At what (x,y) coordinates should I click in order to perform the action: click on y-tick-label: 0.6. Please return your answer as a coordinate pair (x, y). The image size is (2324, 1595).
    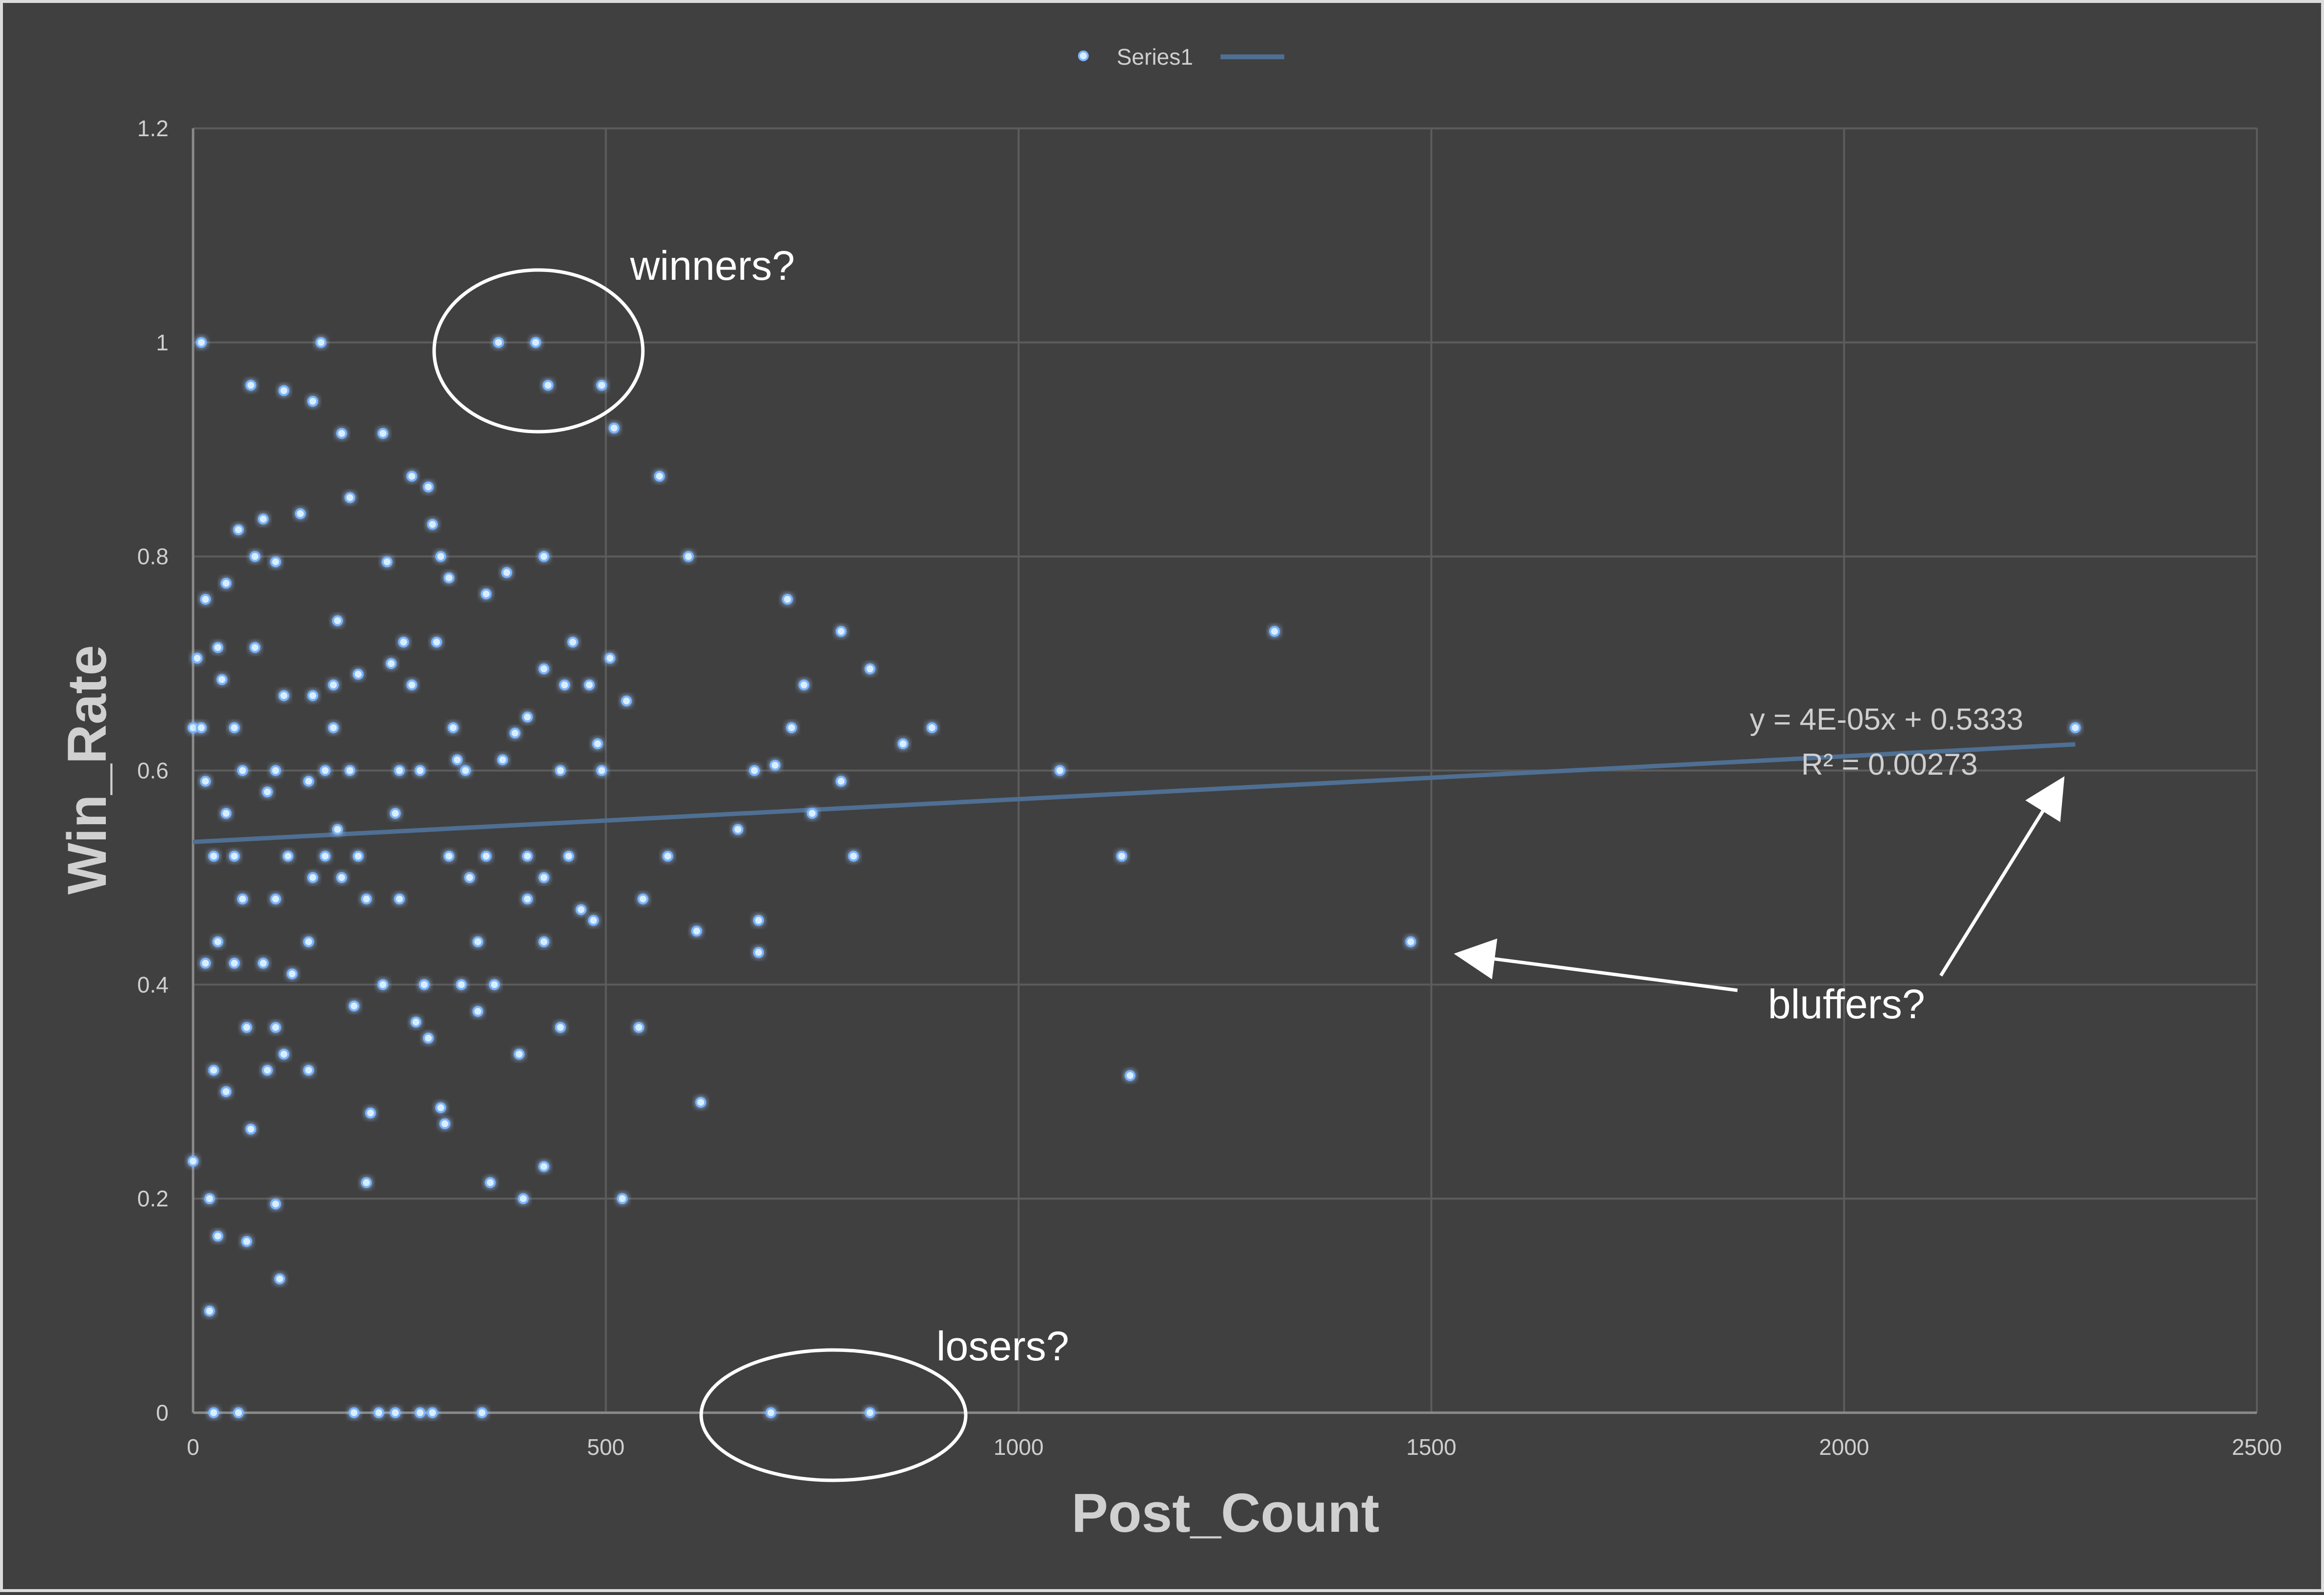
    Looking at the image, I should click on (153, 771).